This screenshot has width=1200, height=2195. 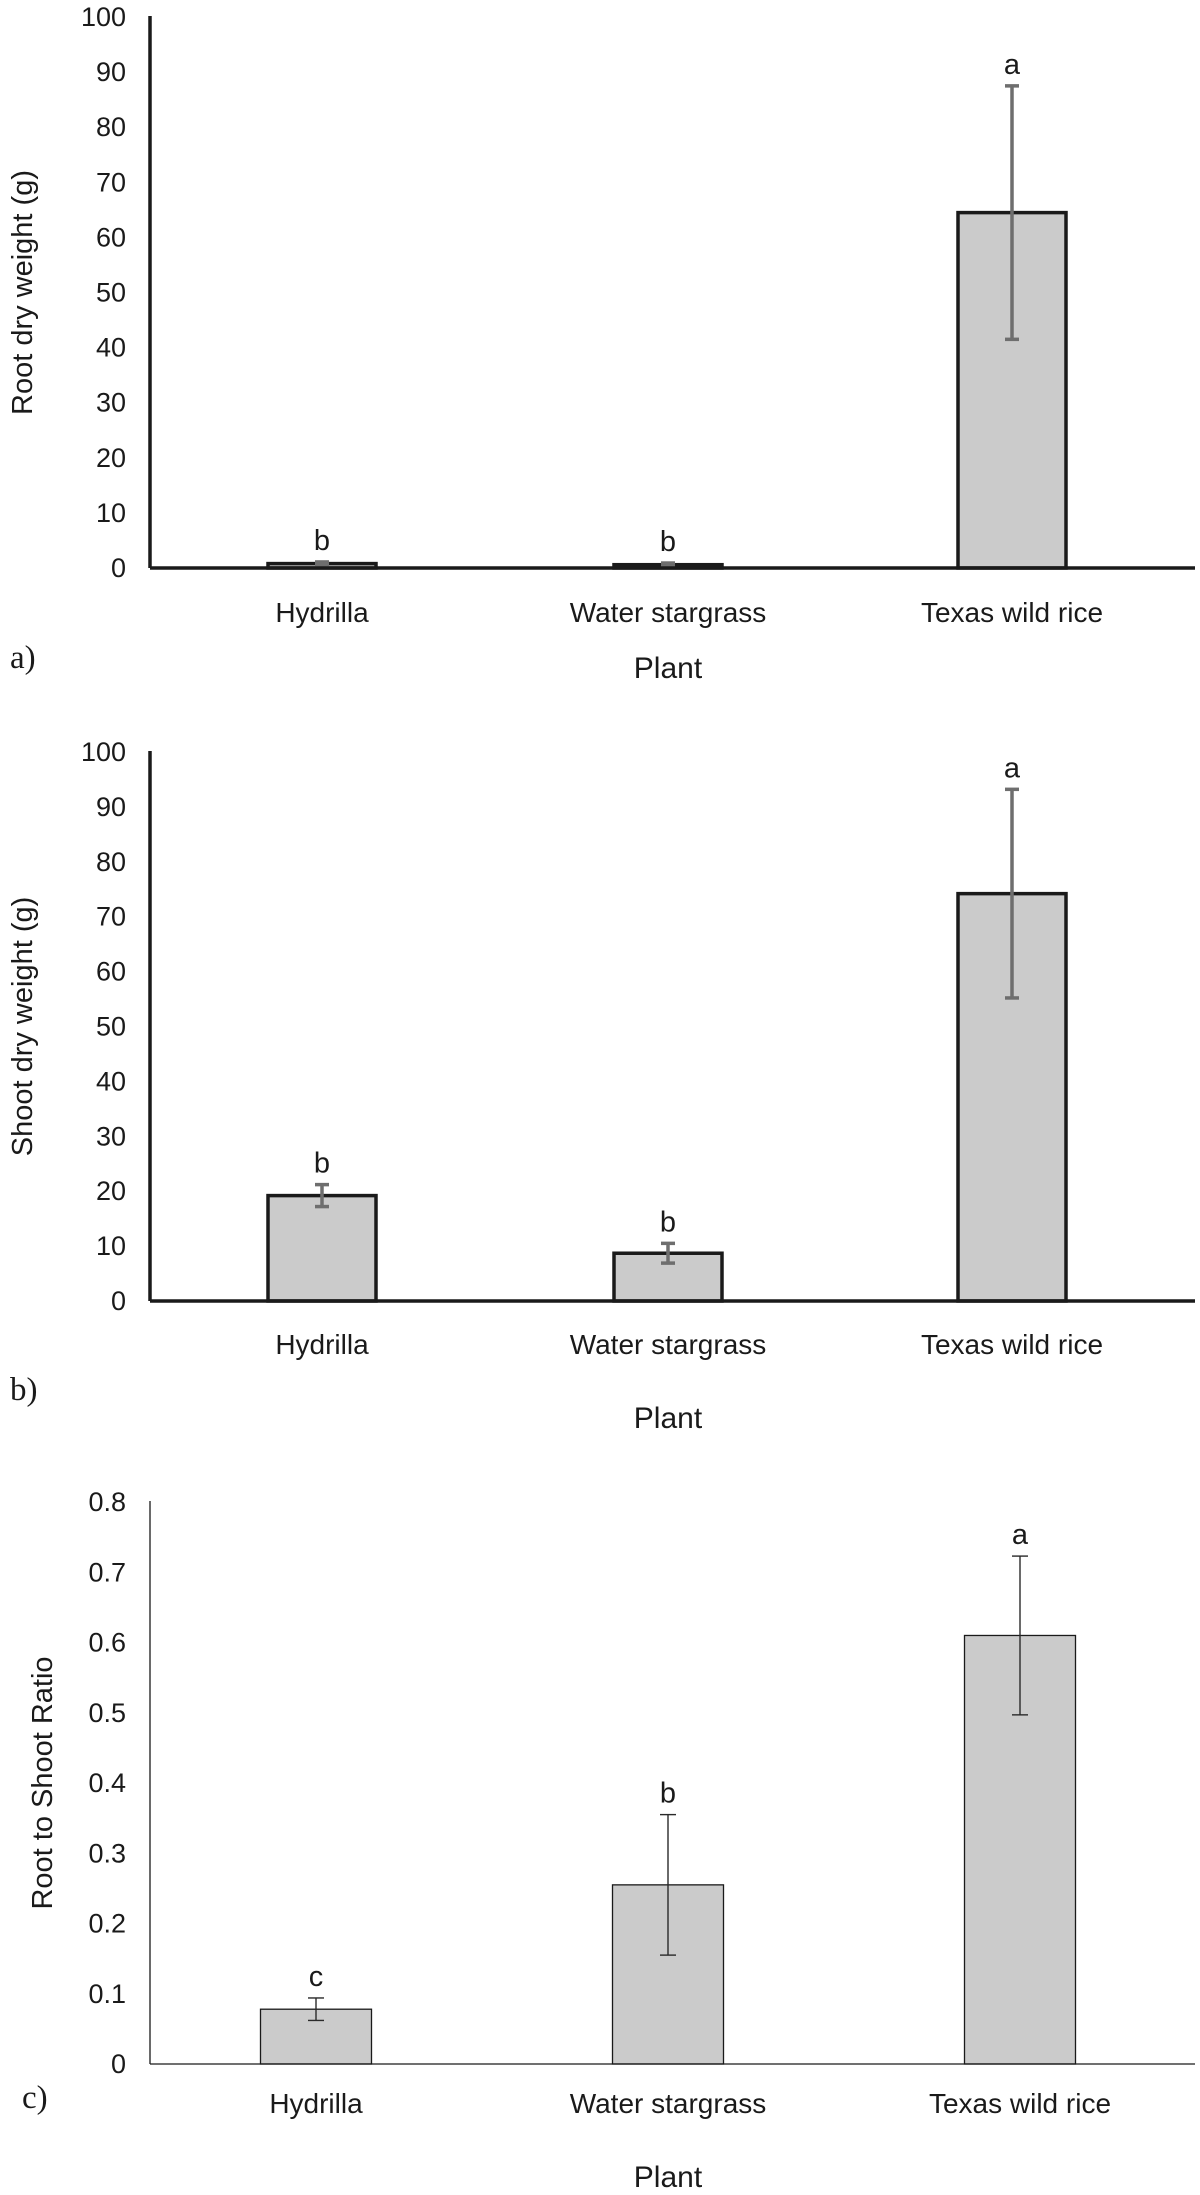 What do you see at coordinates (107, 1853) in the screenshot?
I see `y-tick-label: 0.3` at bounding box center [107, 1853].